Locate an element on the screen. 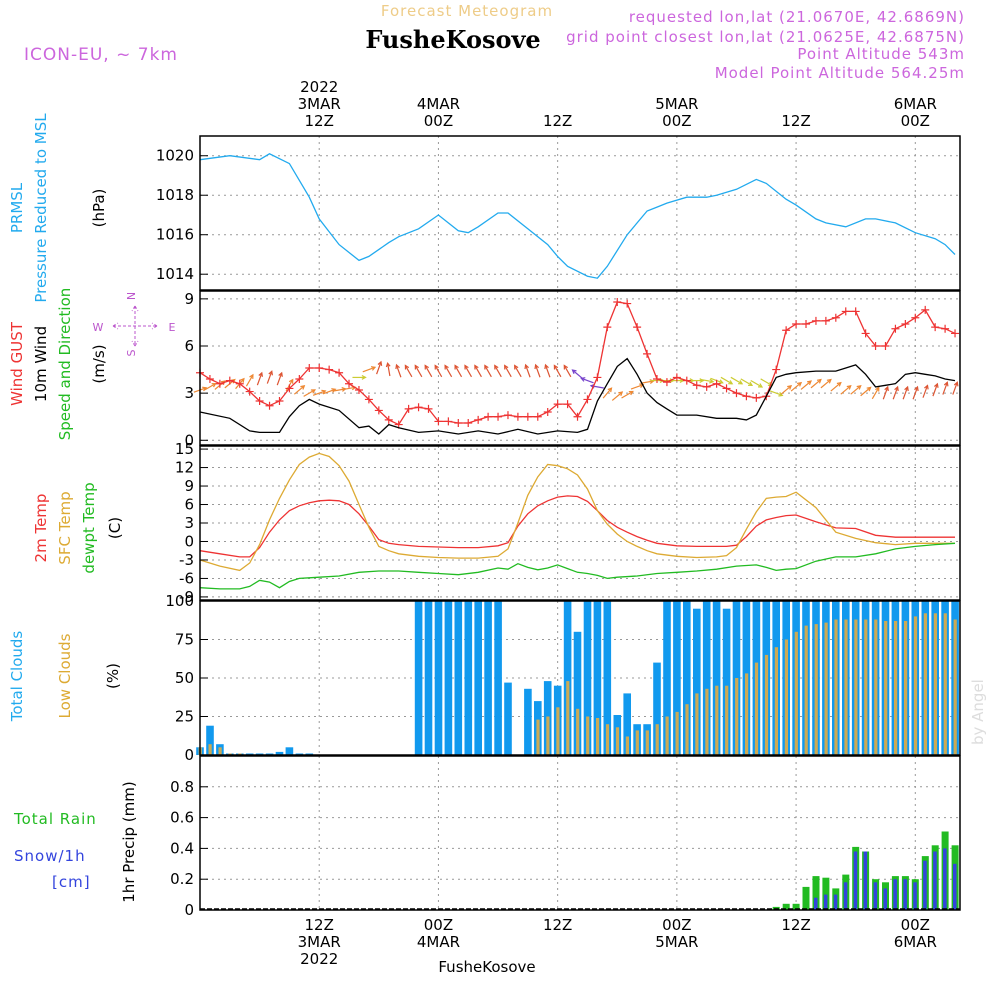  wind10m-line is located at coordinates (577, 396).